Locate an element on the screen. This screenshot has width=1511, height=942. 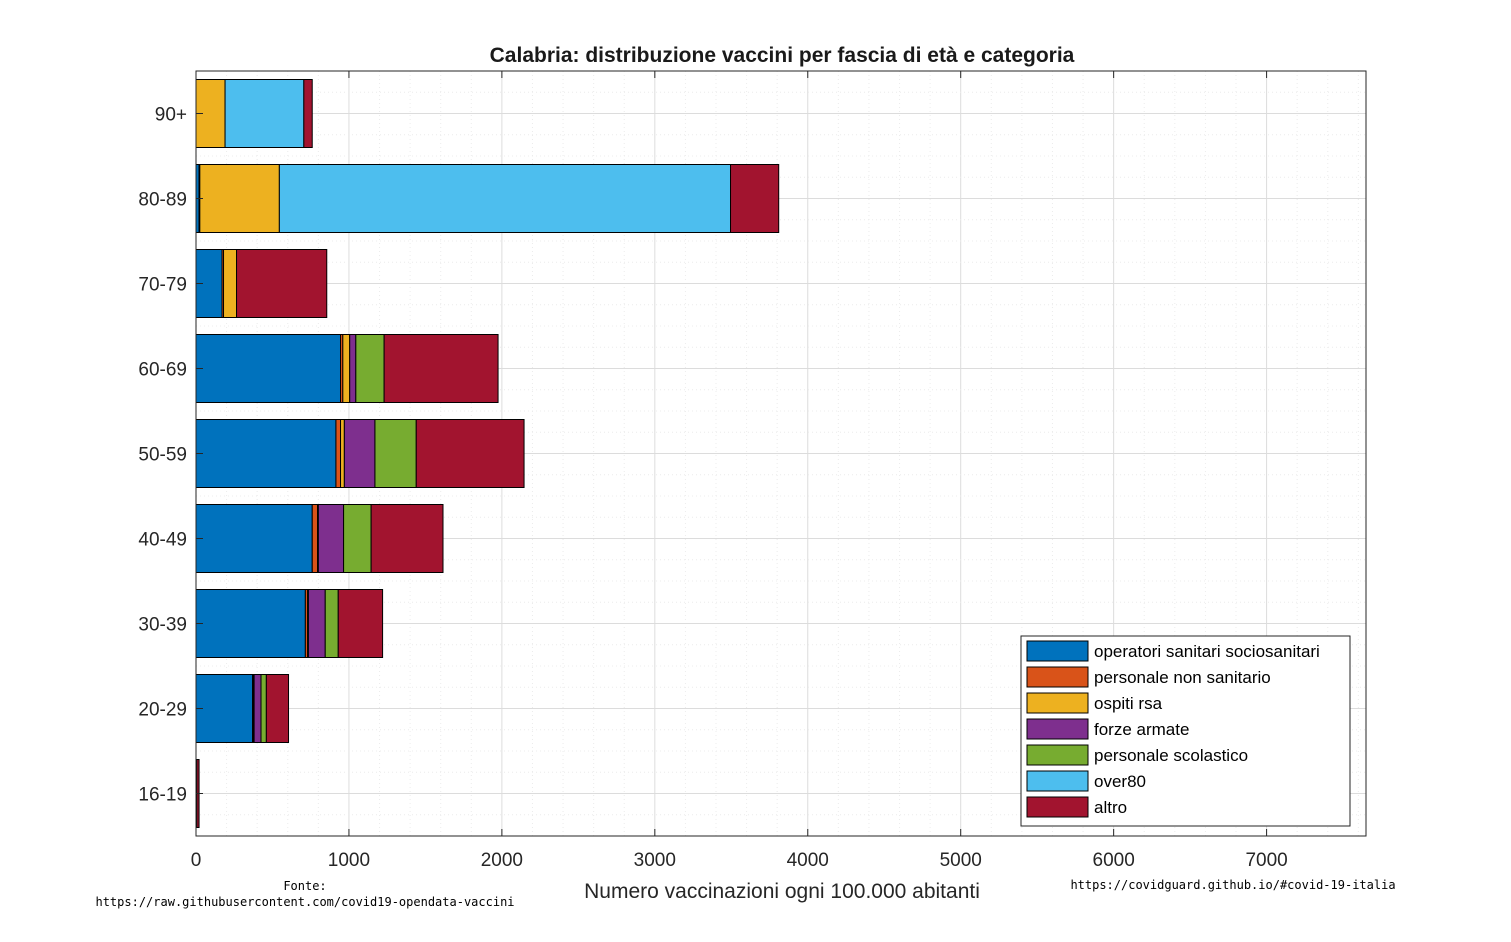
legend-entry: personale non sanitario is located at coordinates (1182, 677).